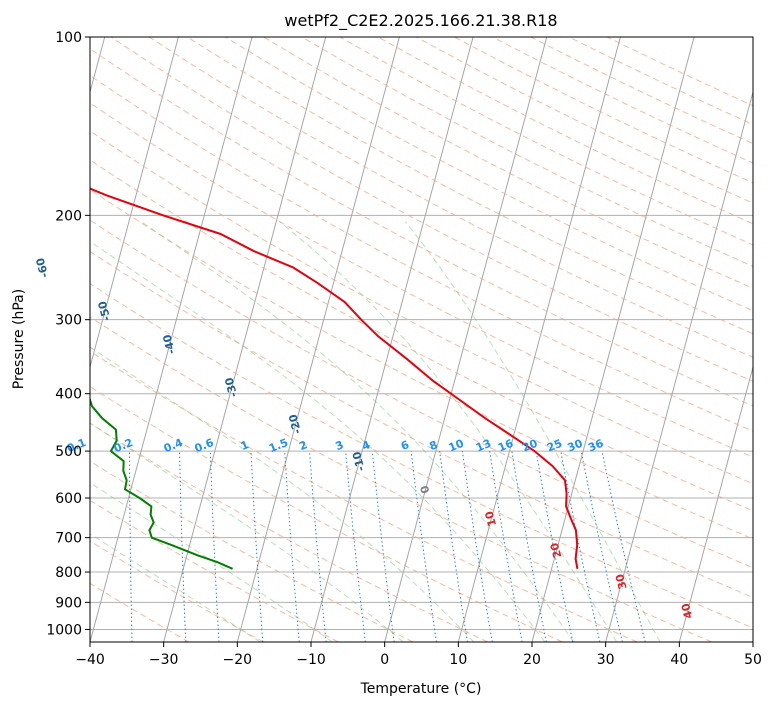  Describe the element at coordinates (418, 655) in the screenshot. I see `x-axis: −40 −30 −20 −10 0 10 20 30 40 50` at that location.